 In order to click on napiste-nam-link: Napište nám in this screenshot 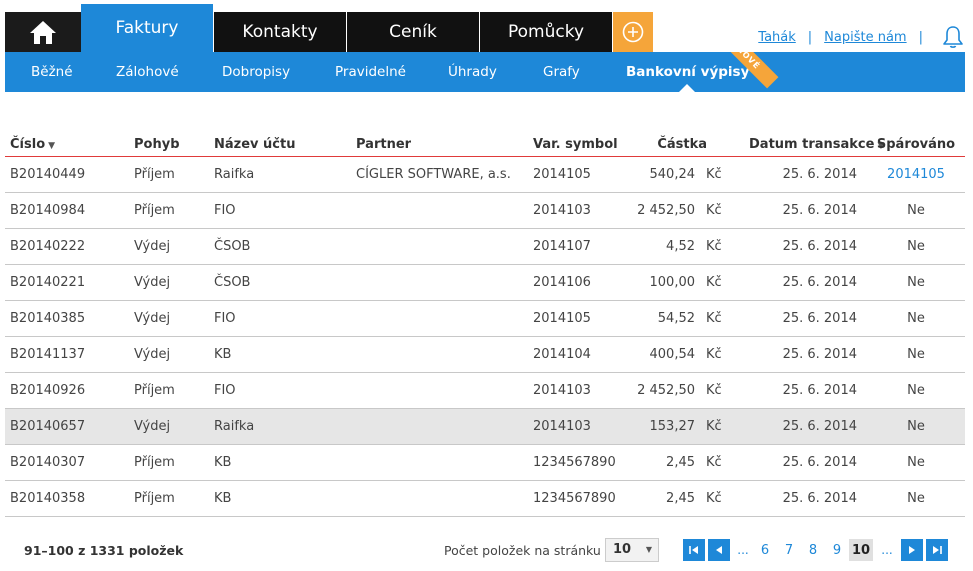, I will do `click(865, 37)`.